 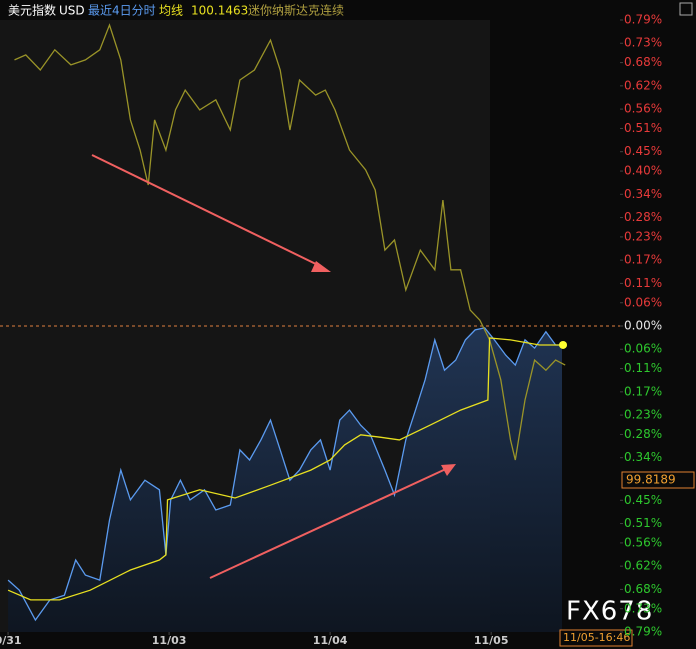 I want to click on watermark: FX678, so click(x=609, y=612).